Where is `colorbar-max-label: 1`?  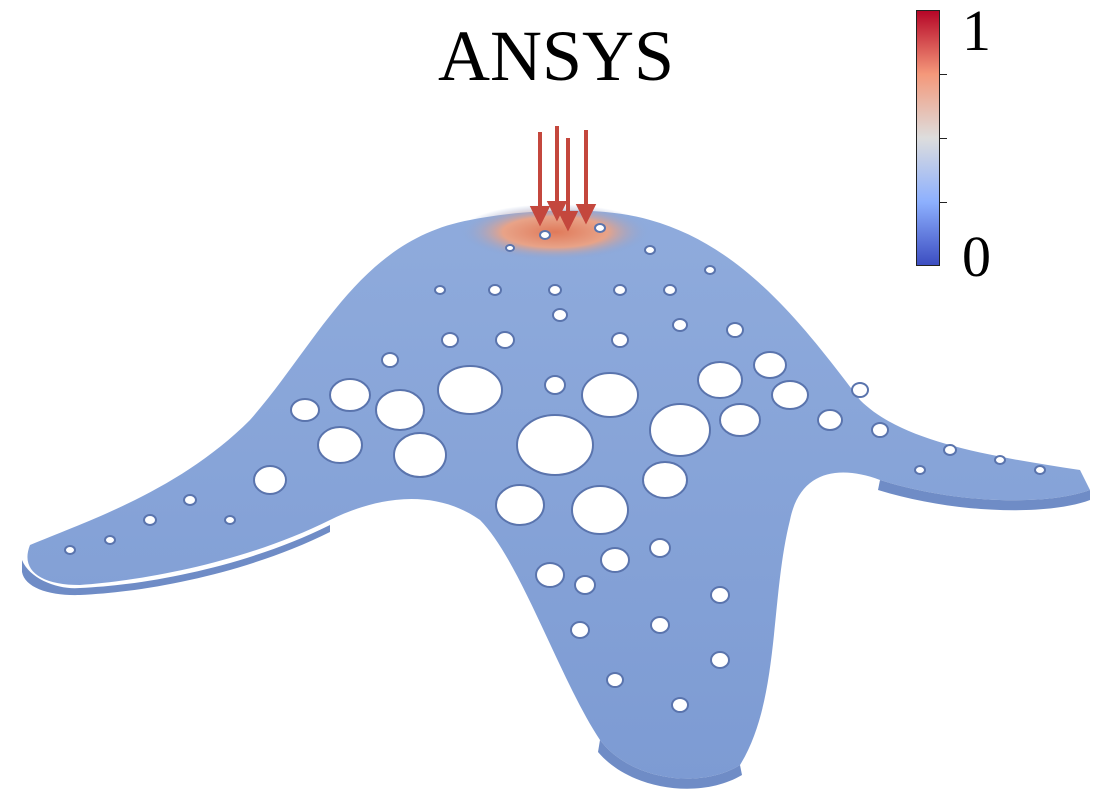 colorbar-max-label: 1 is located at coordinates (976, 31).